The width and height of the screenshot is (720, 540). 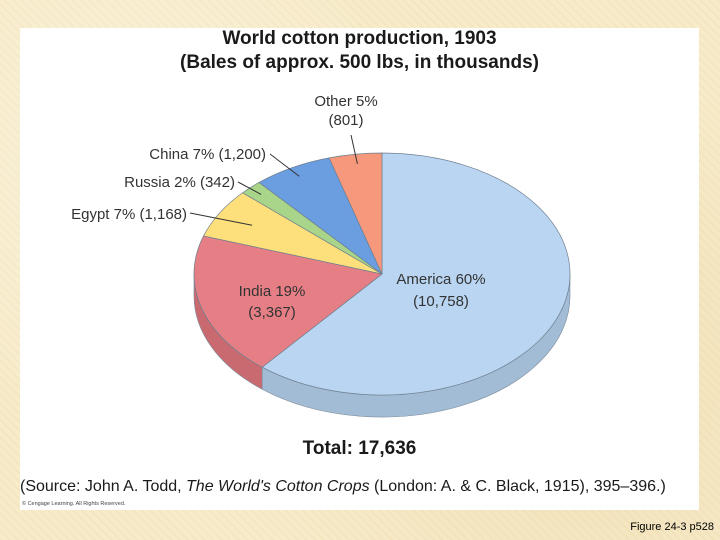 What do you see at coordinates (272, 312) in the screenshot?
I see `slice-label-india-value: (3,367)` at bounding box center [272, 312].